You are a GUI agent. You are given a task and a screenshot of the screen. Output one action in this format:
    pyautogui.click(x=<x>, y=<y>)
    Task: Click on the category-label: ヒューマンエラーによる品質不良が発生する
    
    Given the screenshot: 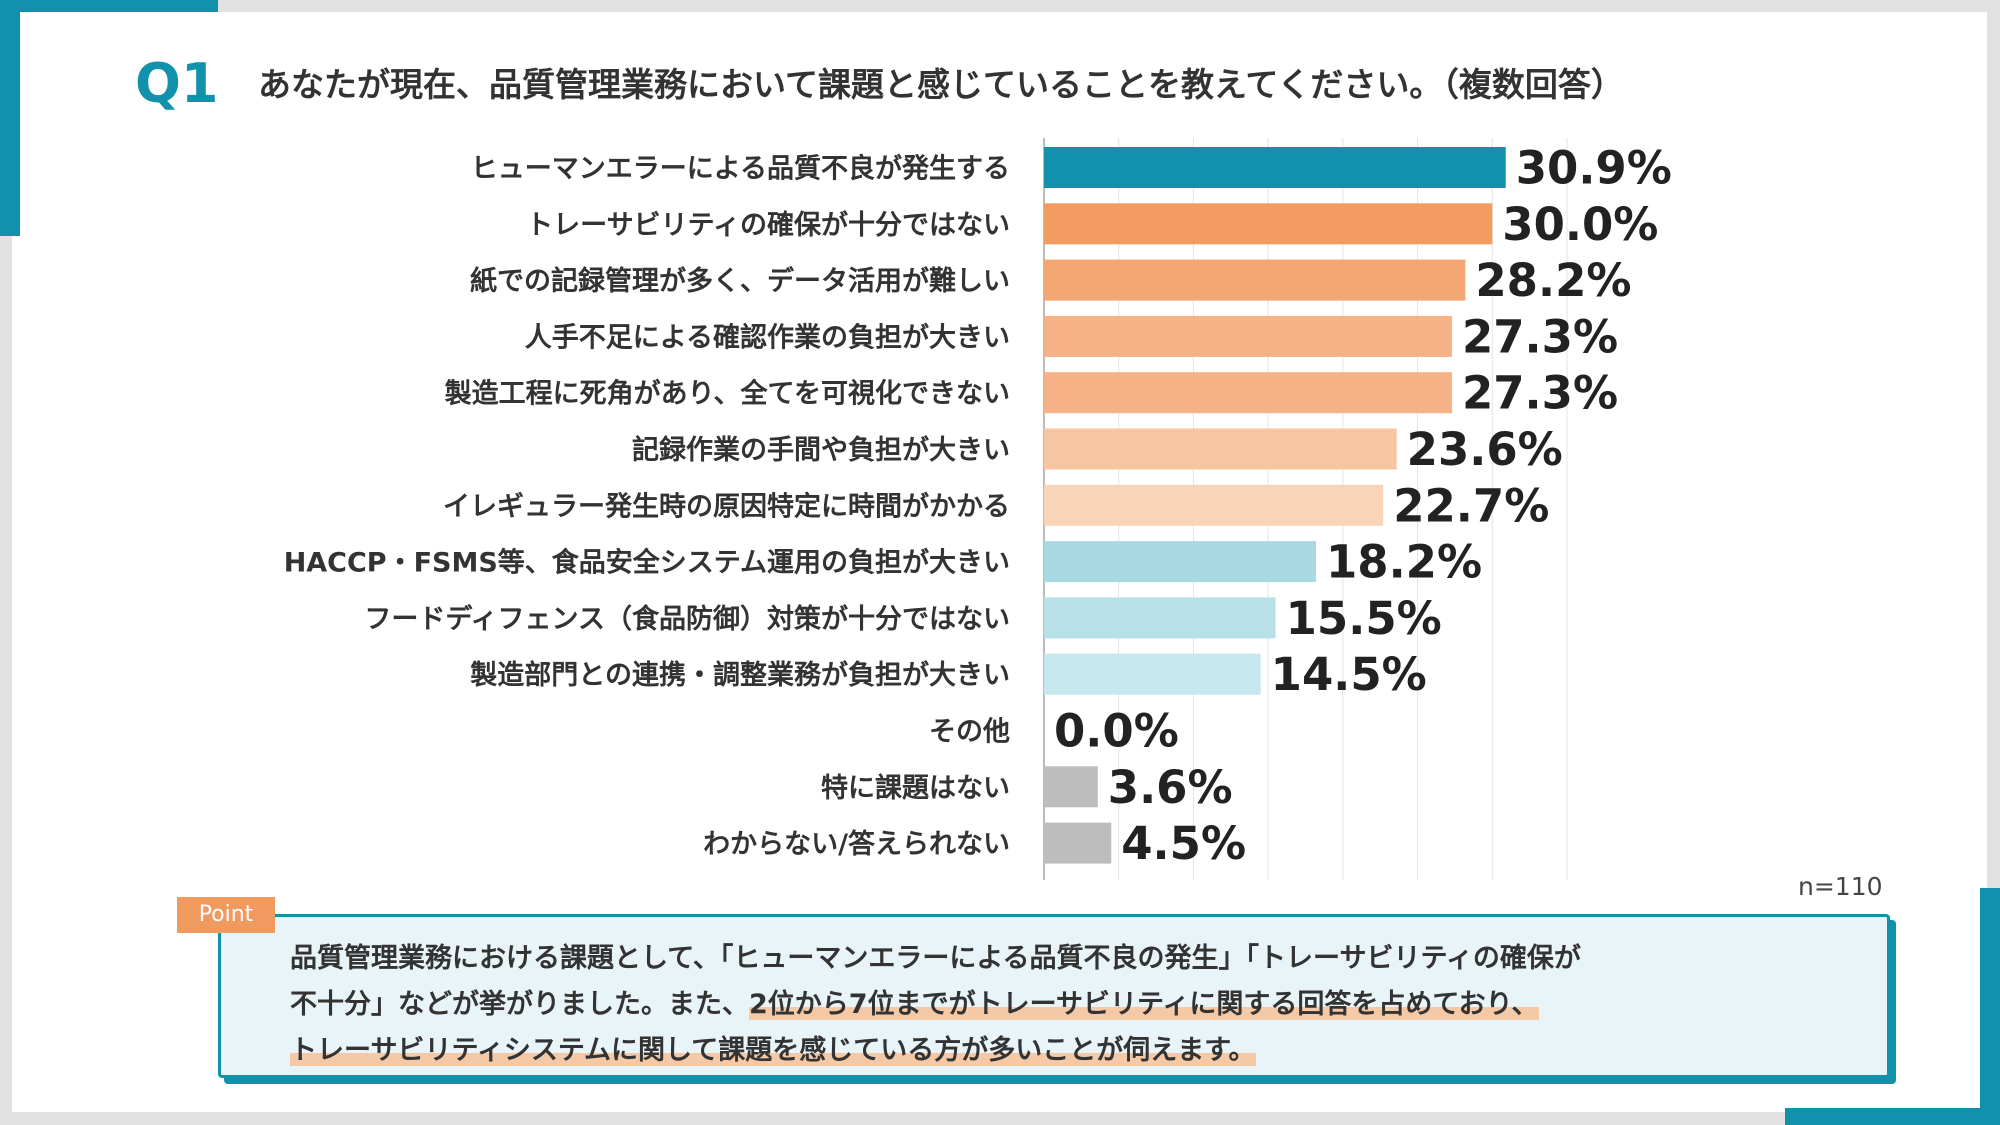 What is the action you would take?
    pyautogui.click(x=740, y=169)
    